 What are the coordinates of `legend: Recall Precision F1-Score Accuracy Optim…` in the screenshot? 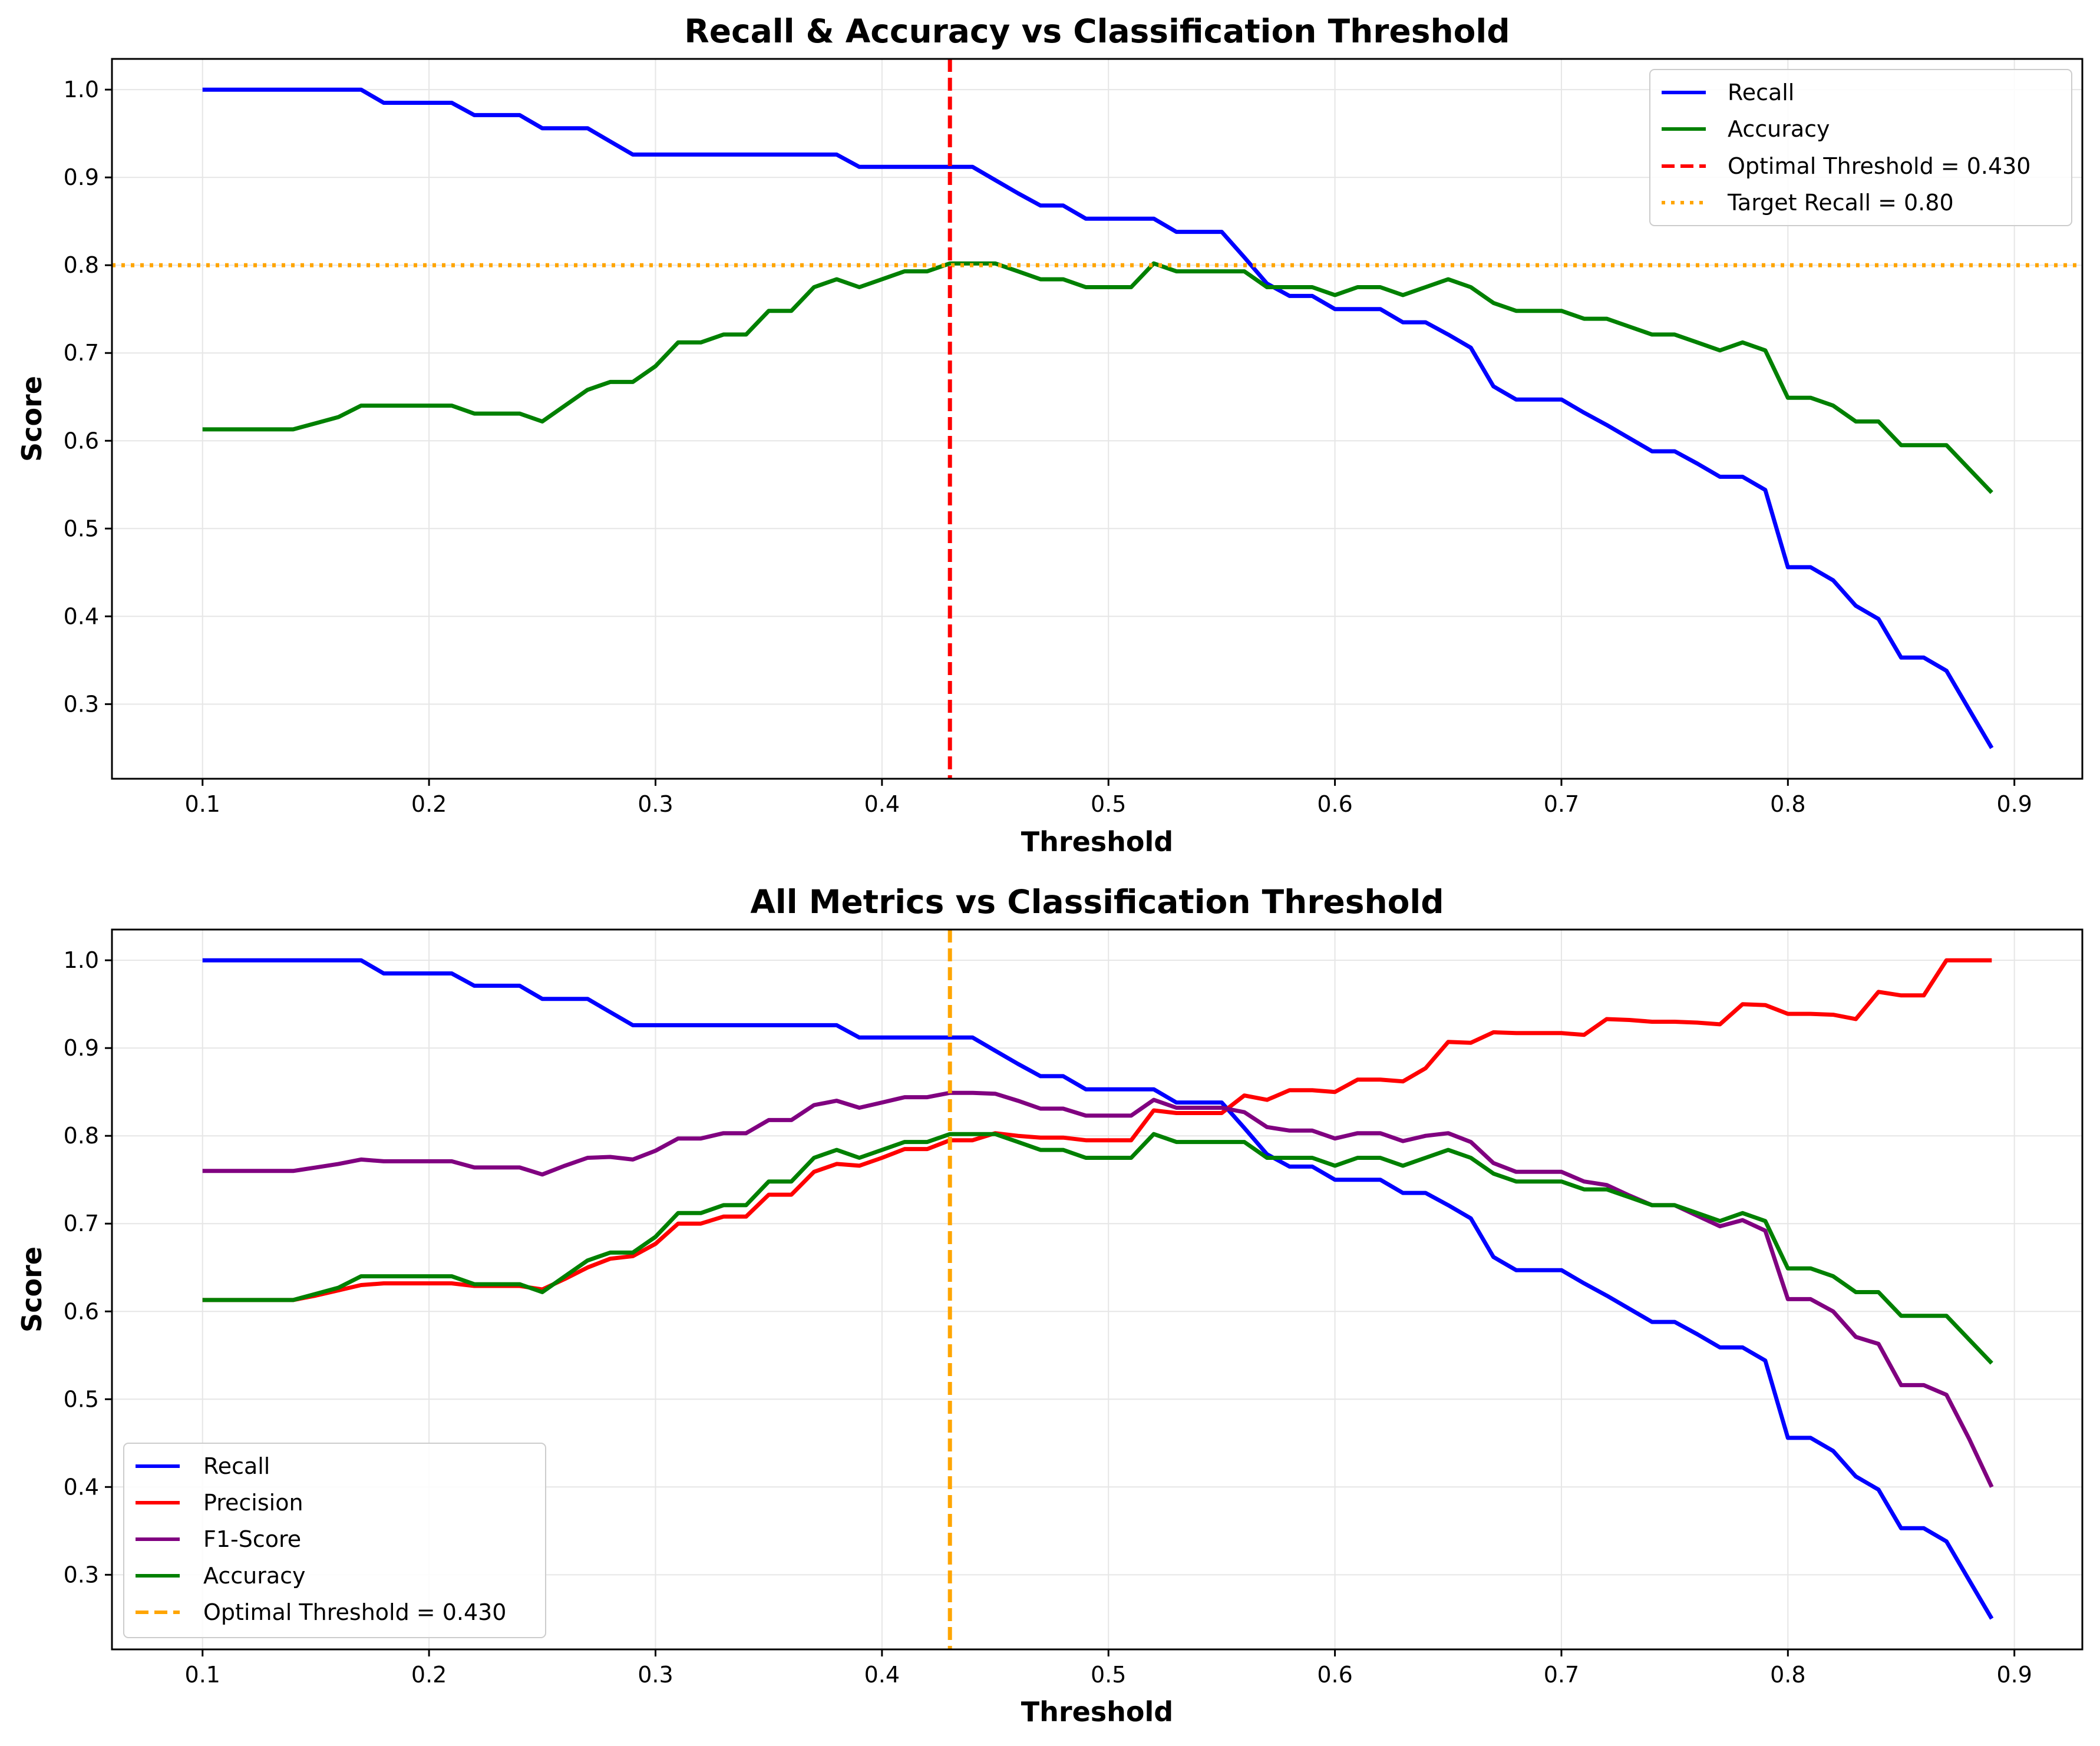 It's located at (334, 1540).